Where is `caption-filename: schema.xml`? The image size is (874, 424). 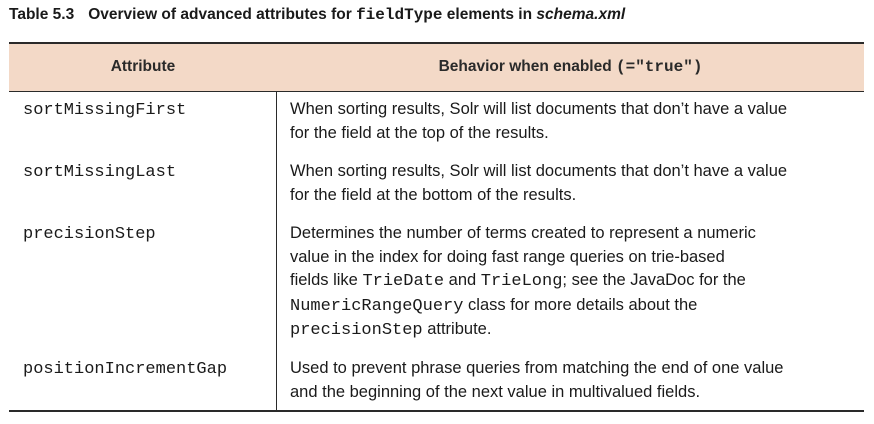 caption-filename: schema.xml is located at coordinates (581, 14).